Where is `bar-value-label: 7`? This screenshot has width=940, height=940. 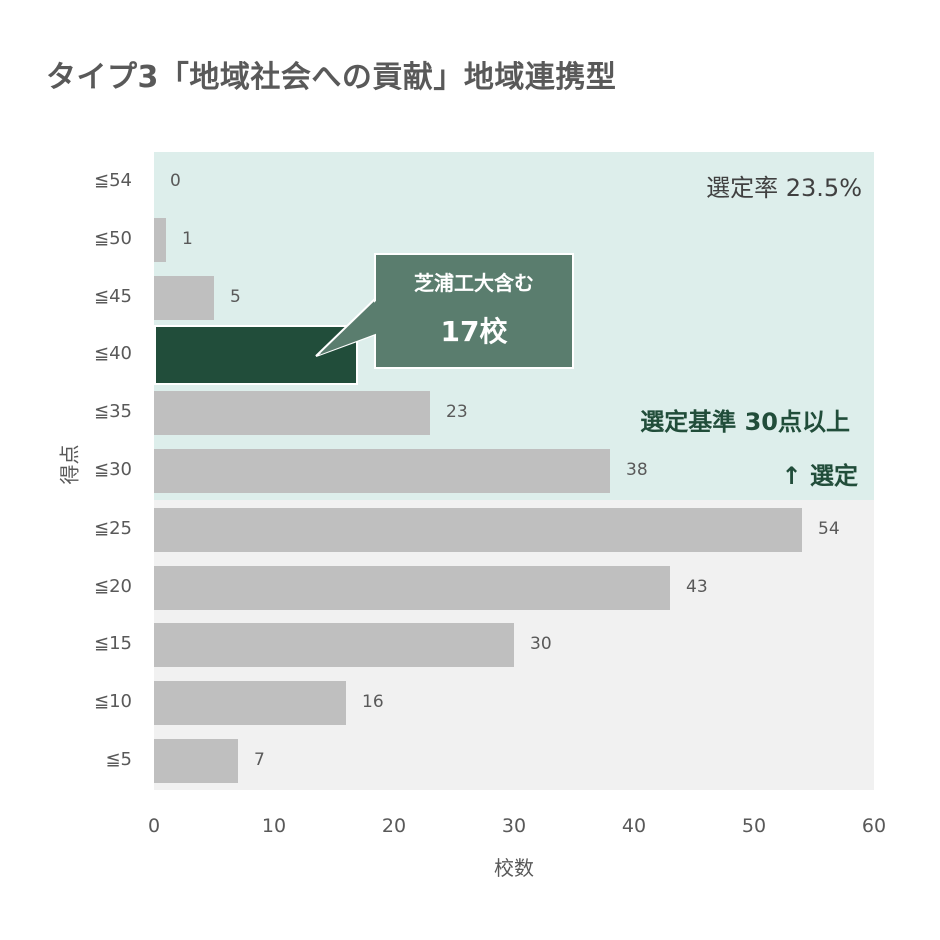
bar-value-label: 7 is located at coordinates (259, 760).